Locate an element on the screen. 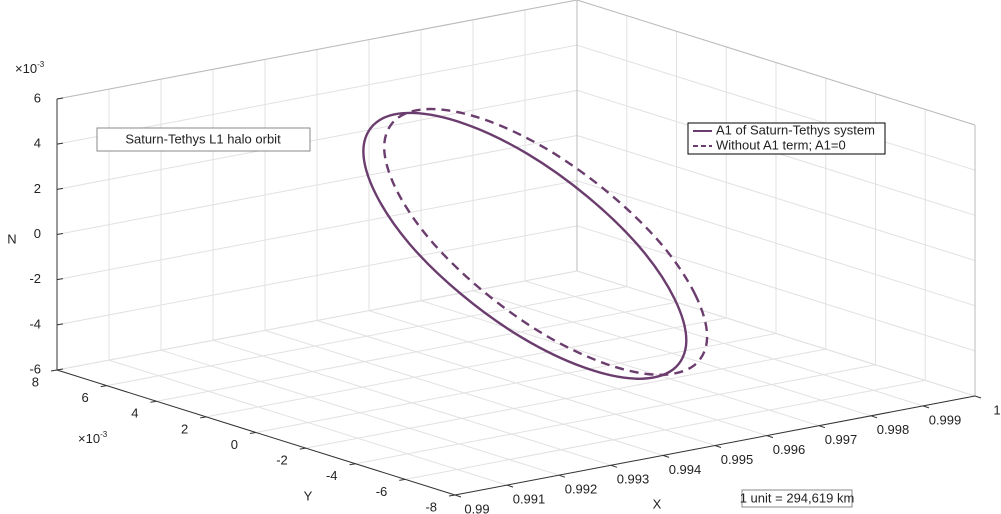 The image size is (1001, 514). z-tick-label: -6 is located at coordinates (35, 368).